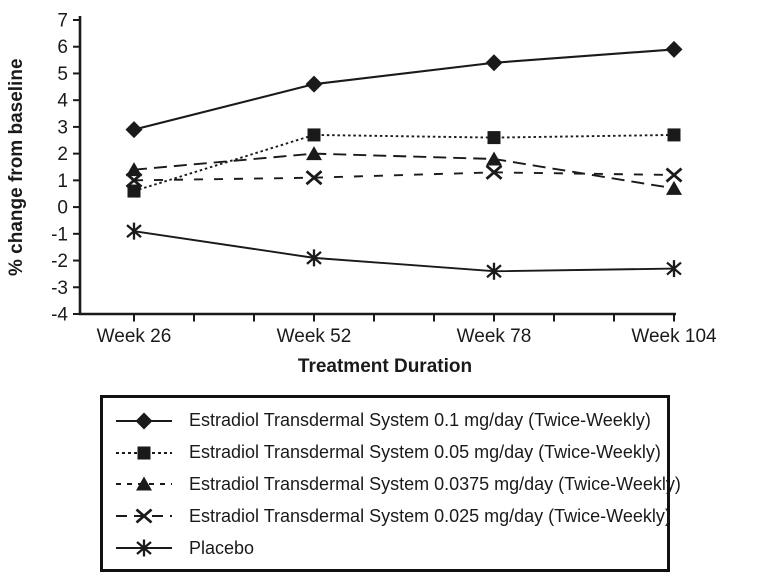  What do you see at coordinates (385, 366) in the screenshot?
I see `x-axis-title: Treatment Duration` at bounding box center [385, 366].